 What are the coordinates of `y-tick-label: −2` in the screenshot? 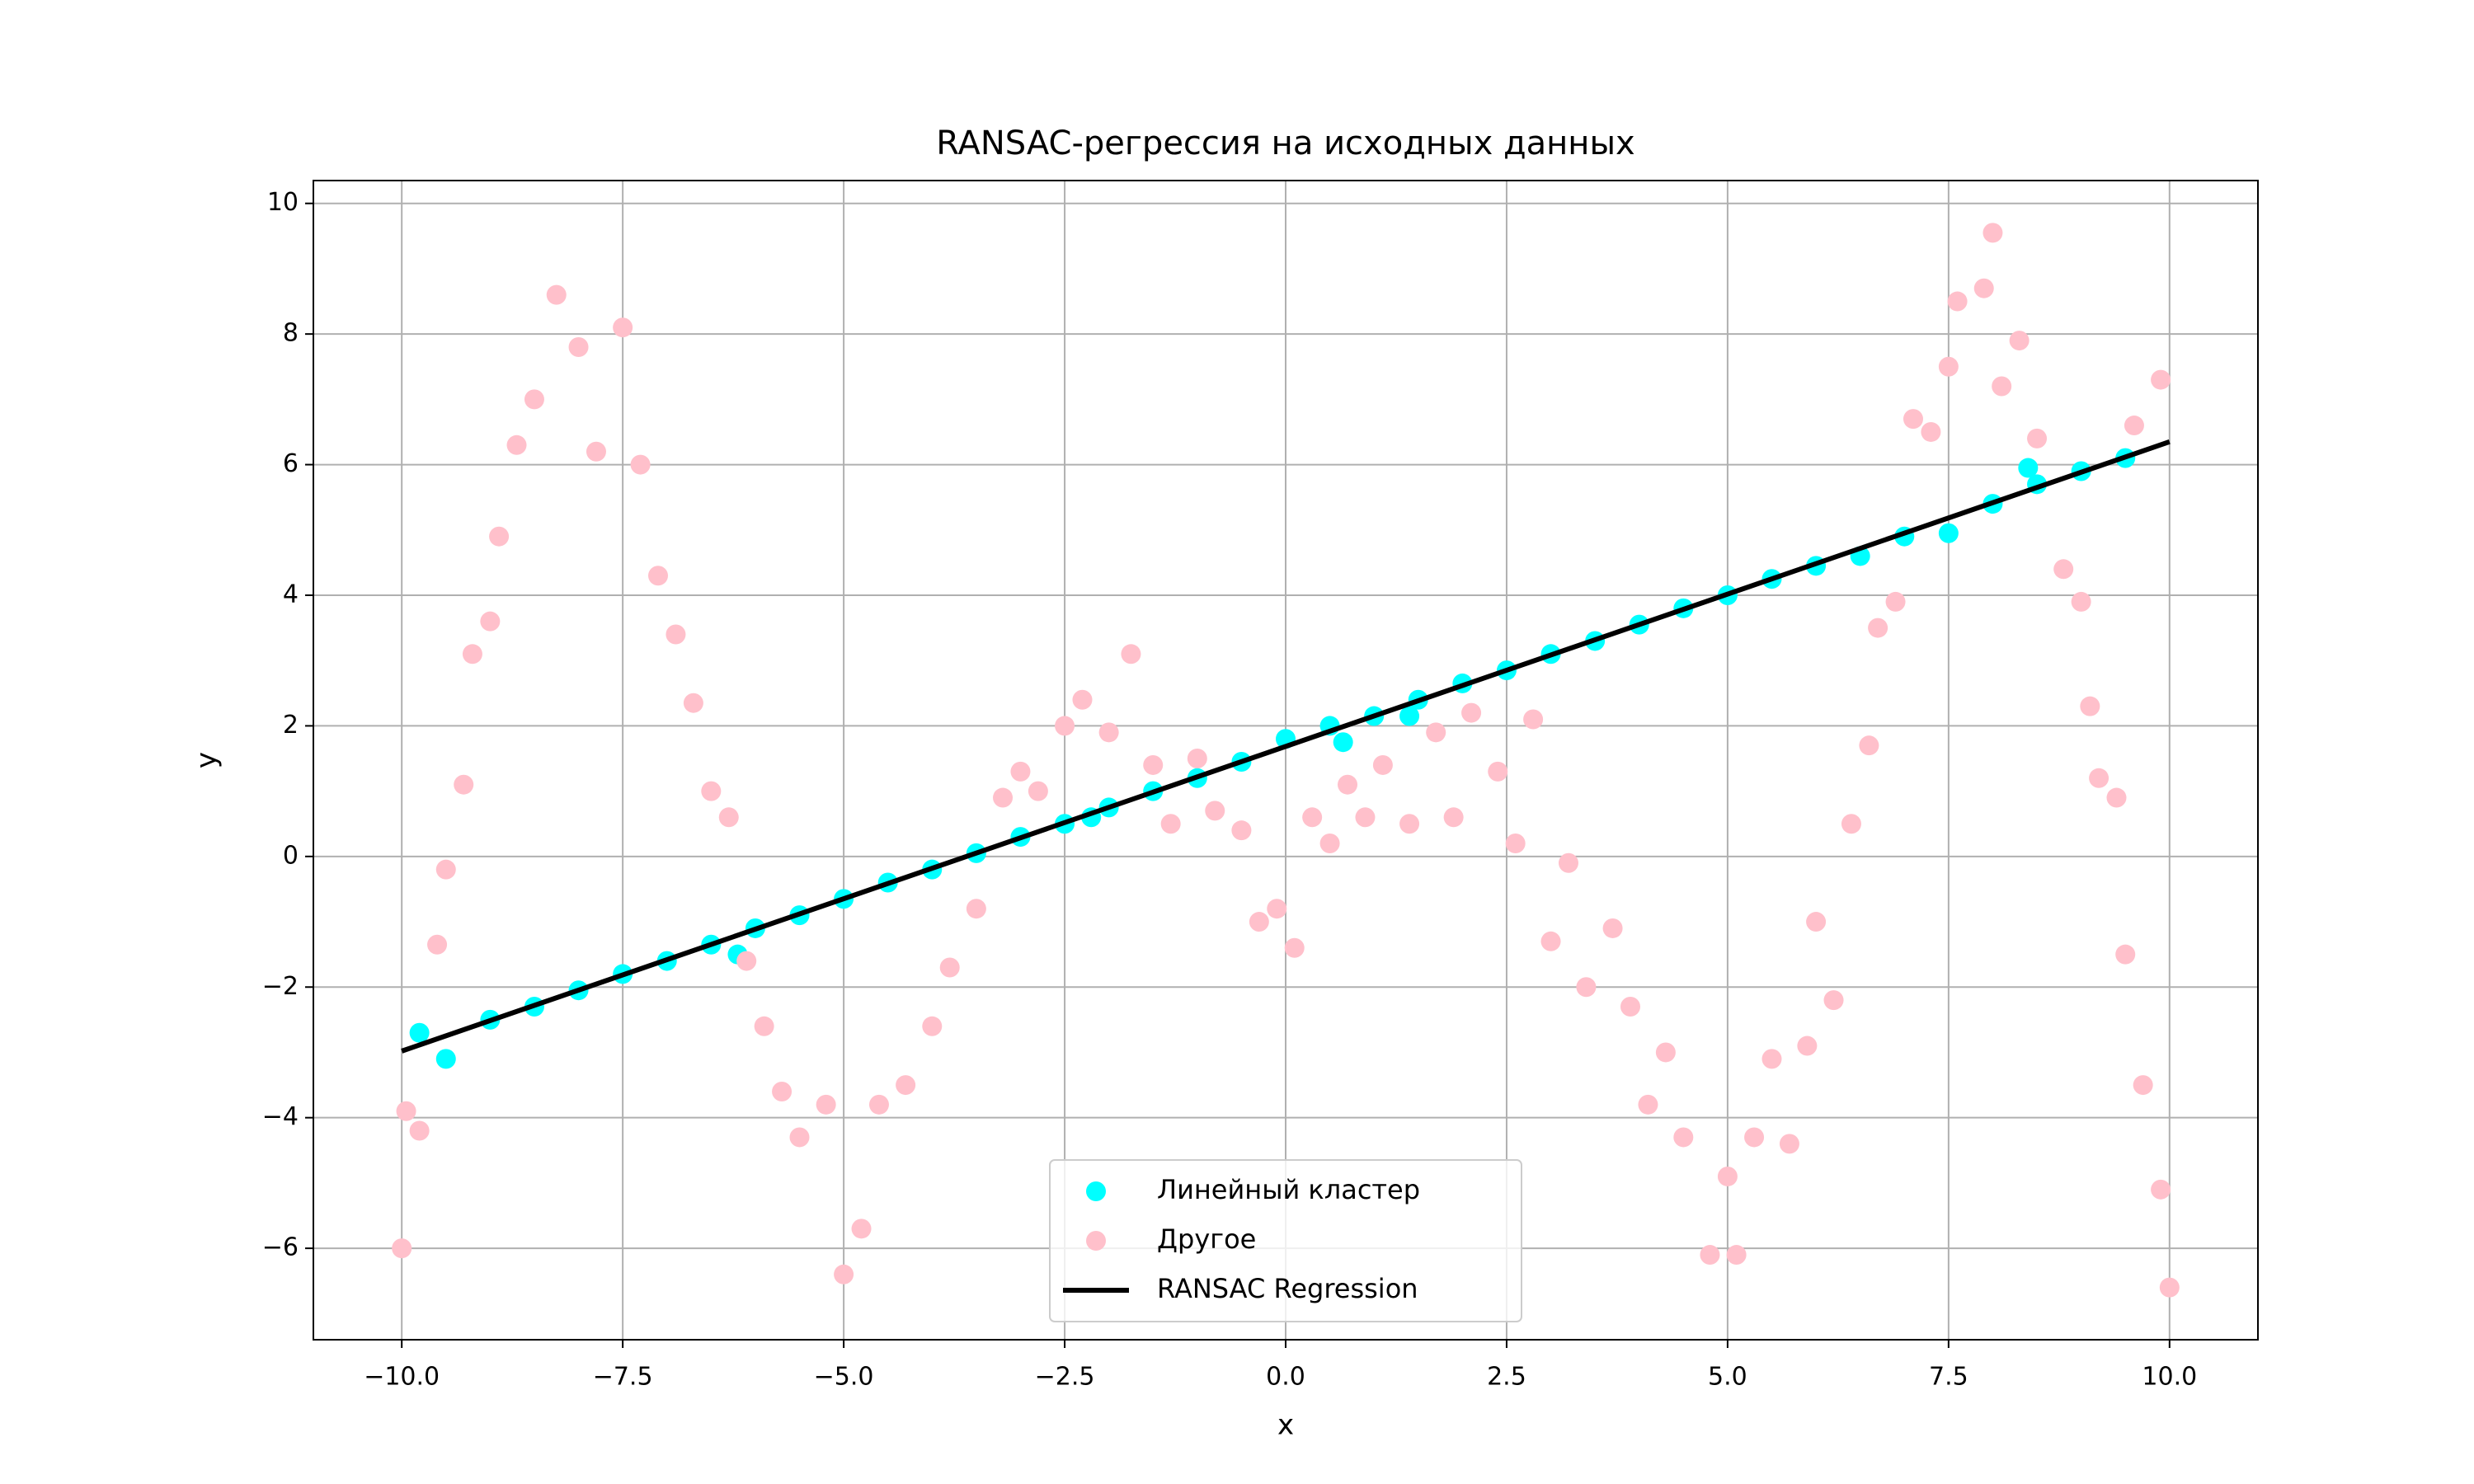 It's located at (280, 986).